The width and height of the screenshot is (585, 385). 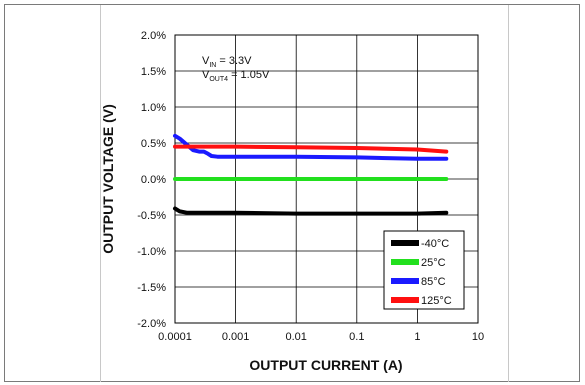 What do you see at coordinates (295, 337) in the screenshot?
I see `x-tick-label: 0.01` at bounding box center [295, 337].